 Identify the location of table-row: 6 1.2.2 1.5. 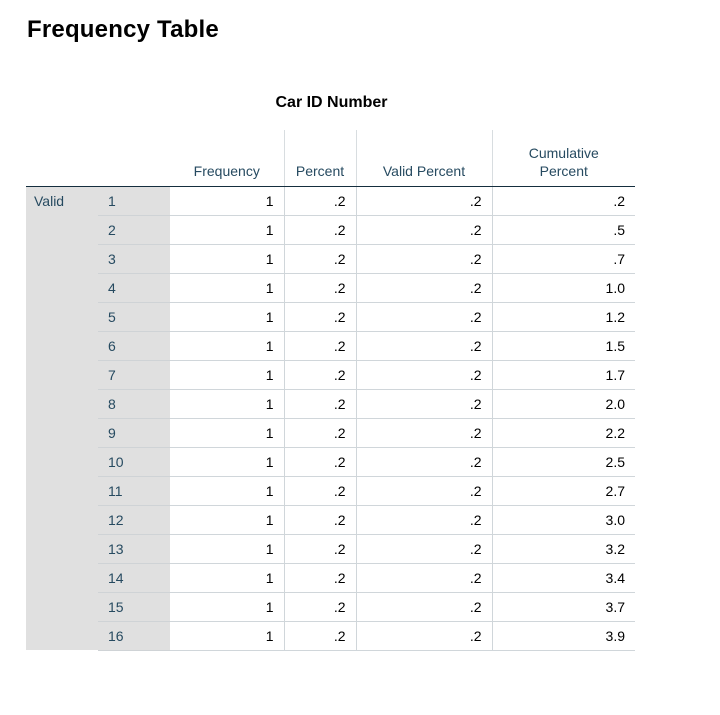
(330, 346).